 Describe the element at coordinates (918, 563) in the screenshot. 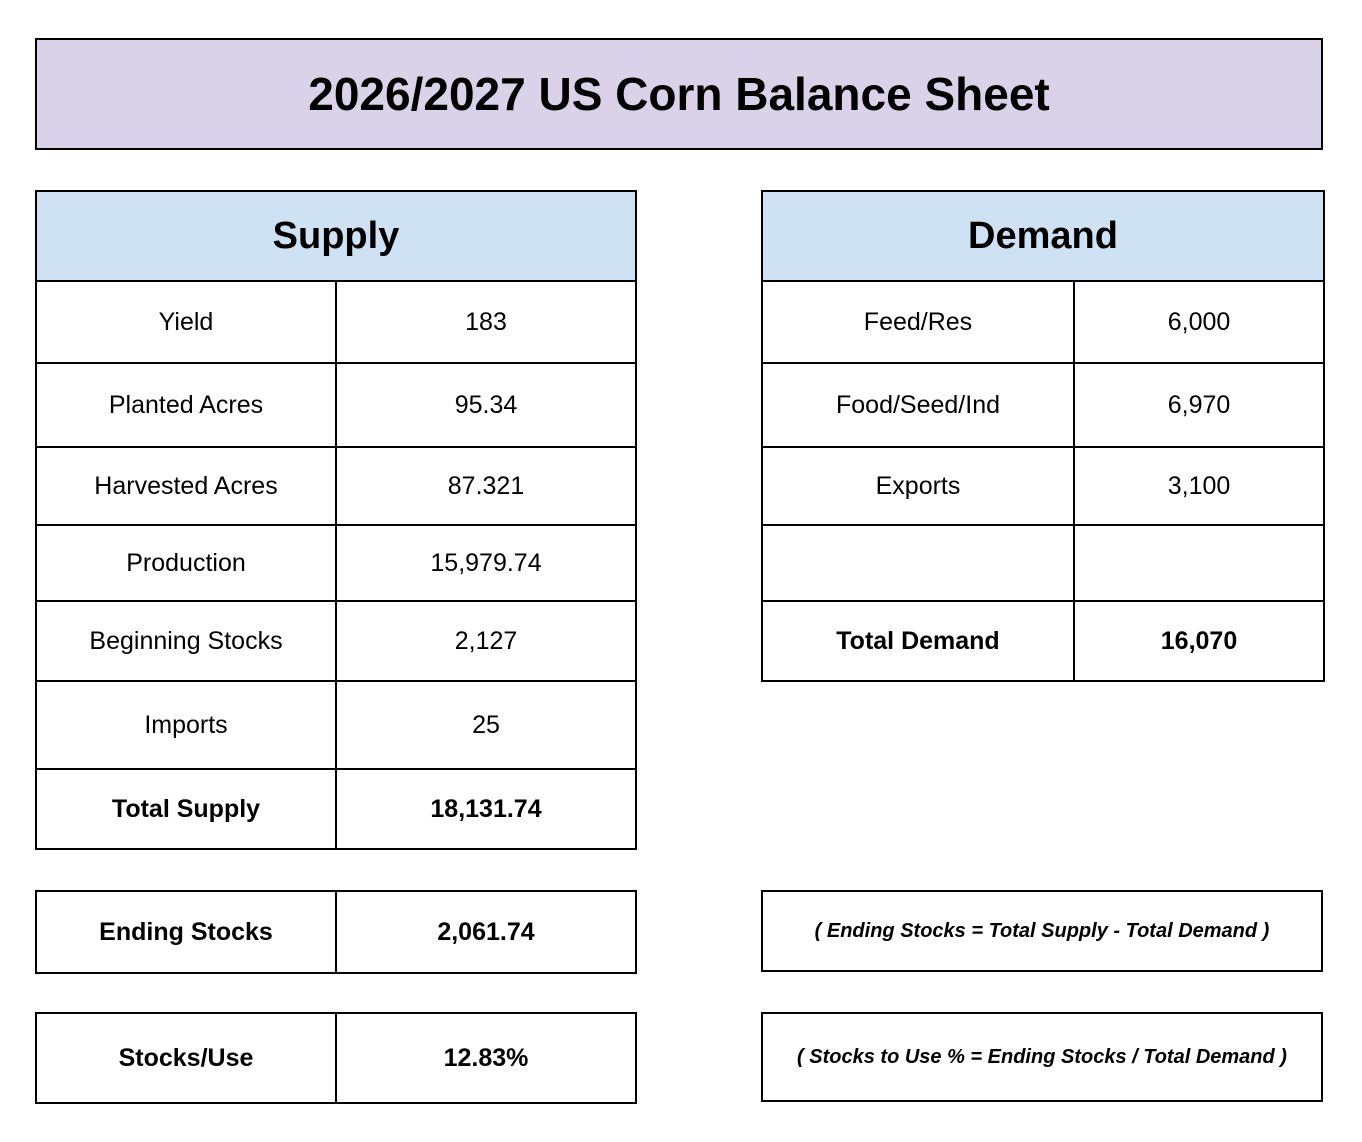

I see `demand-label-empty` at that location.